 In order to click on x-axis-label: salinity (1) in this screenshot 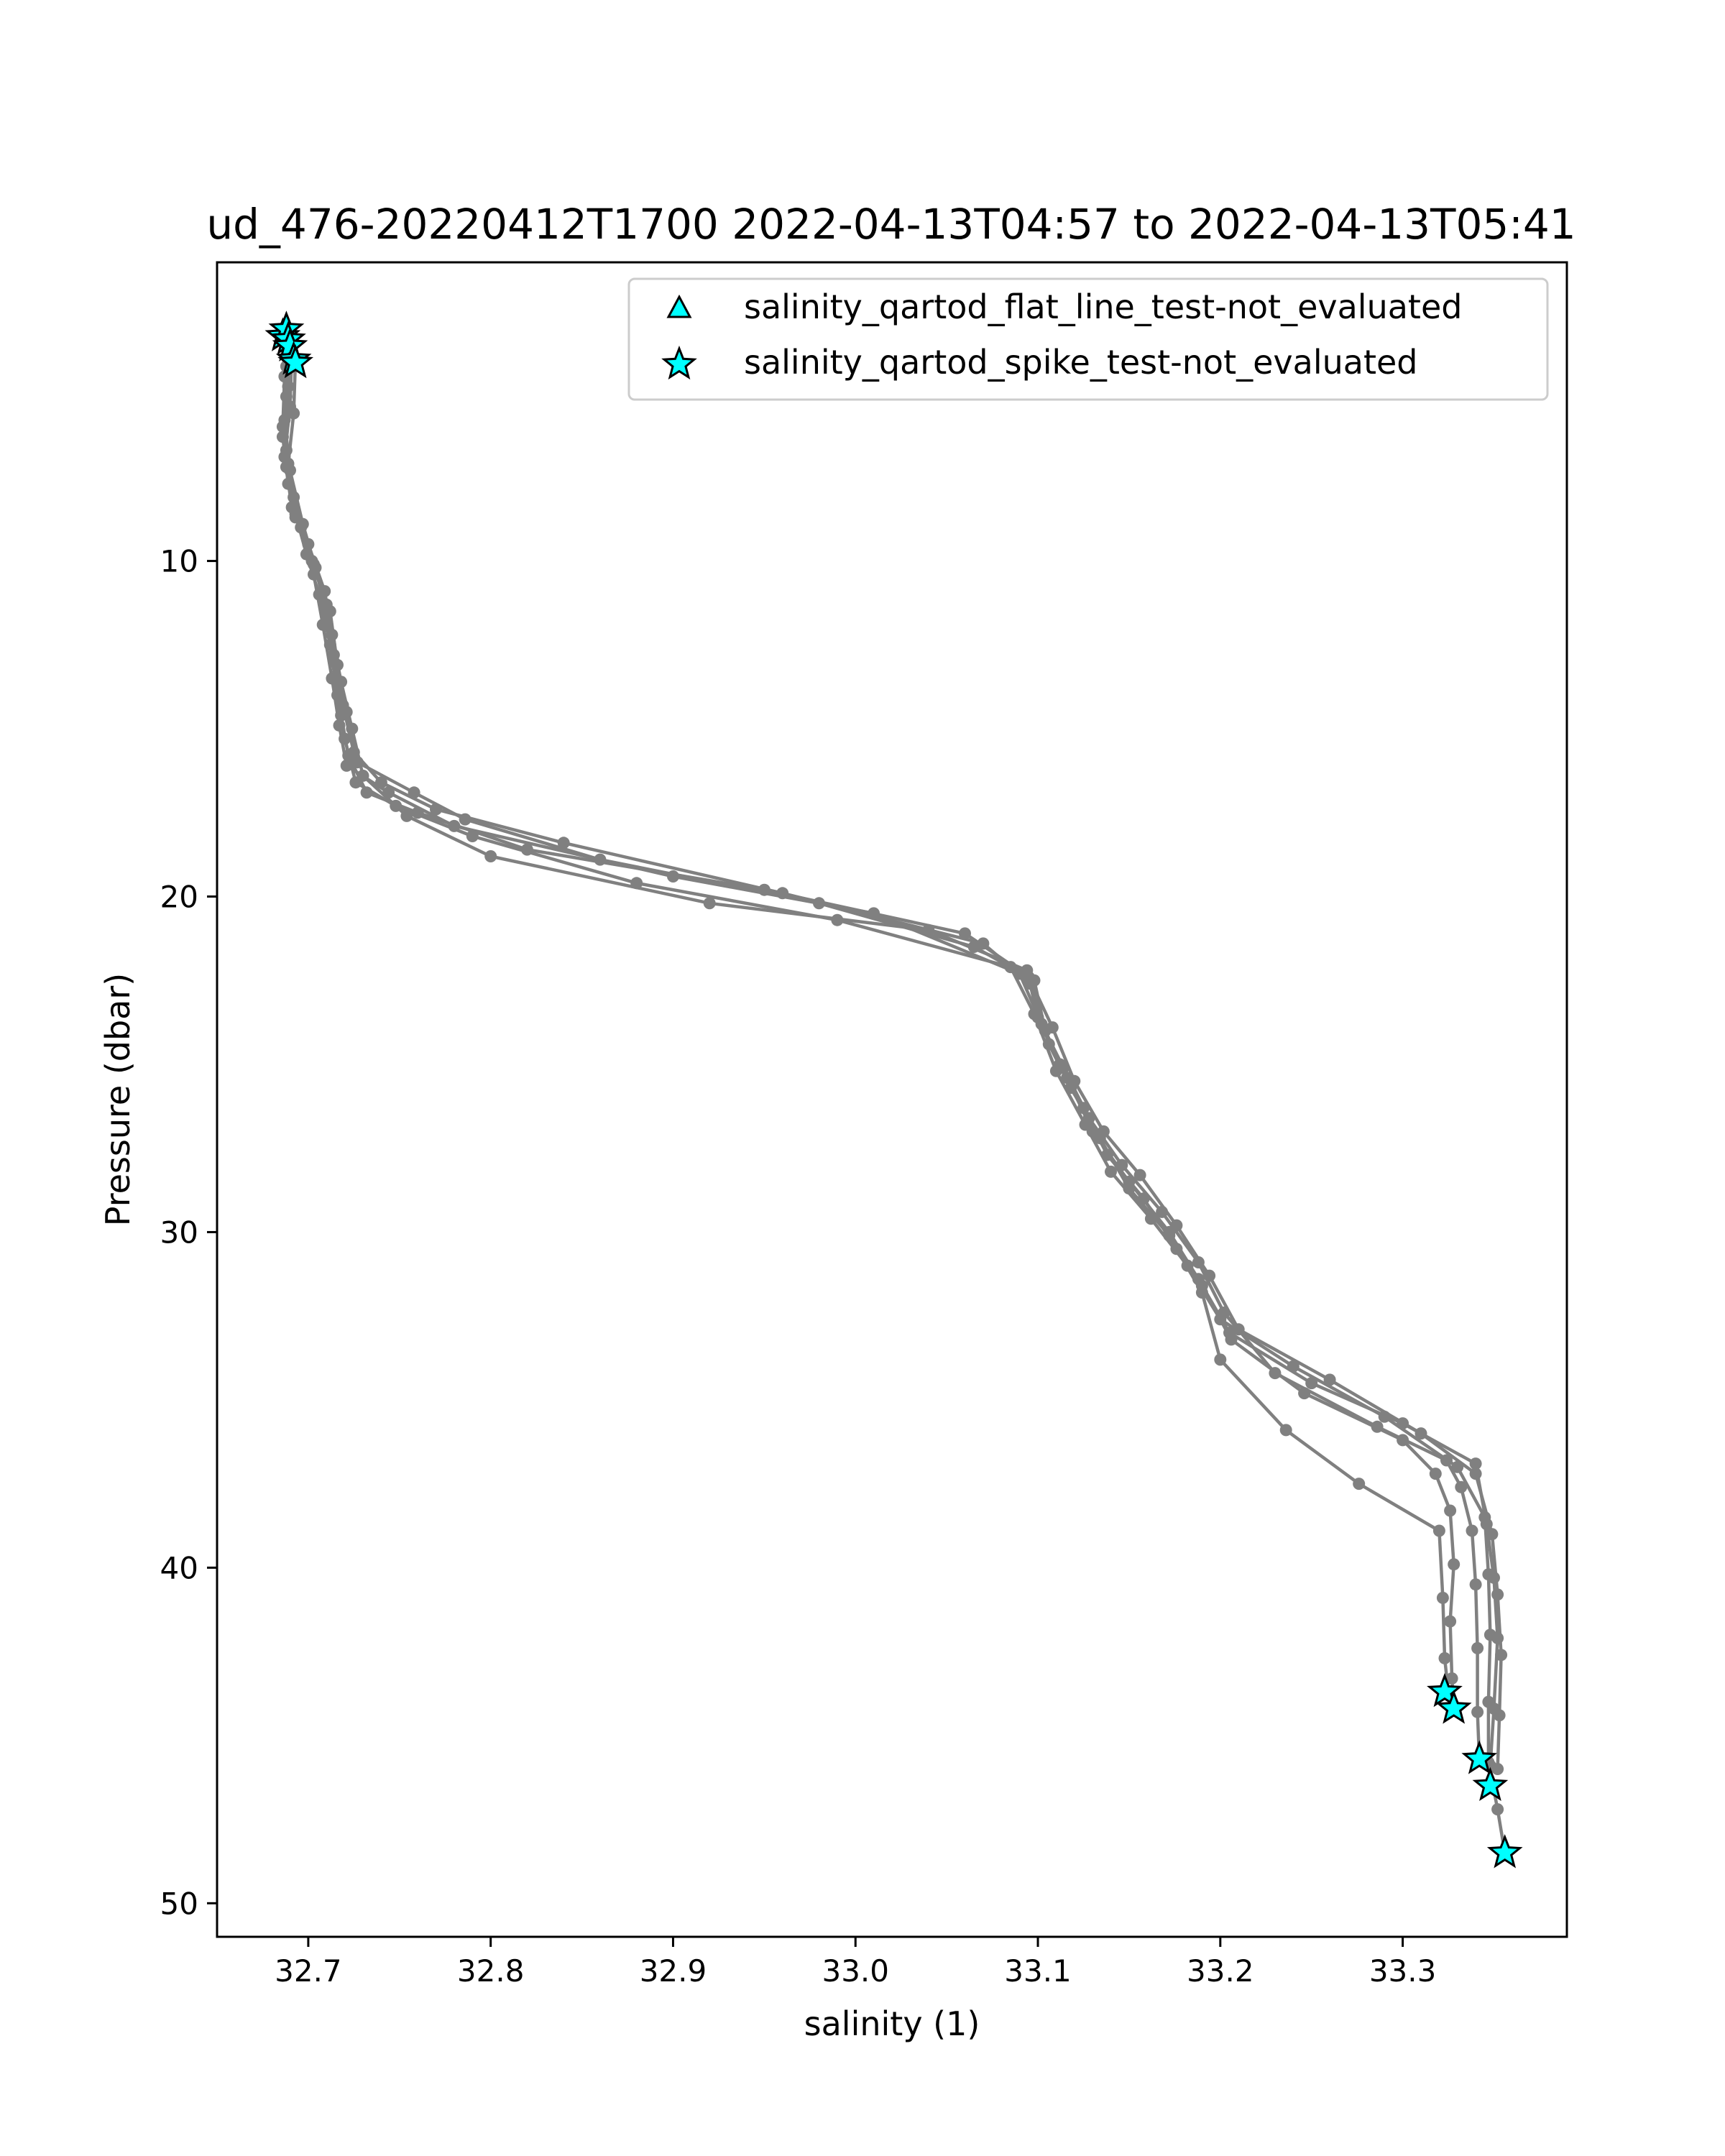, I will do `click(892, 2024)`.